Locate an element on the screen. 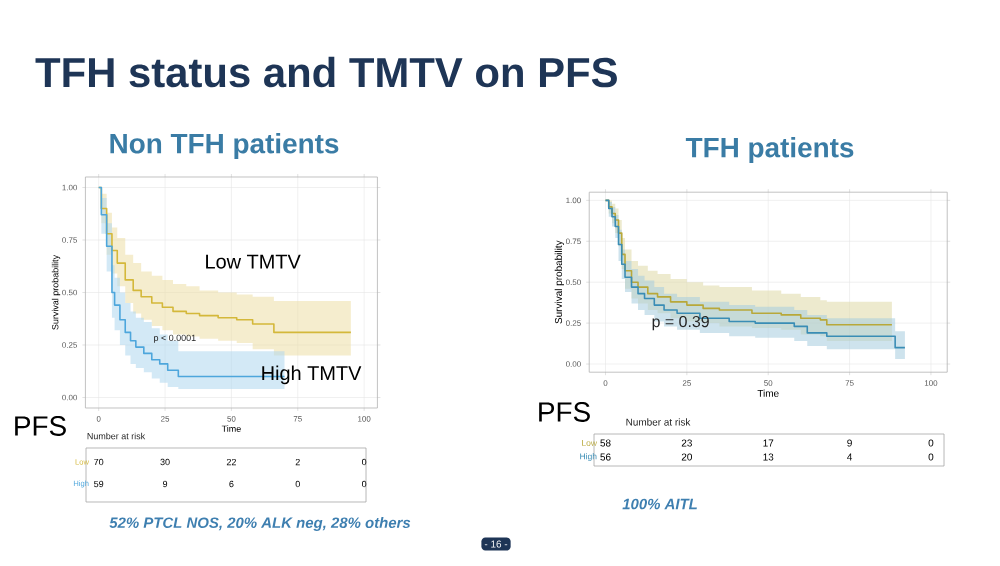  chart-title: TFH patients is located at coordinates (769, 149).